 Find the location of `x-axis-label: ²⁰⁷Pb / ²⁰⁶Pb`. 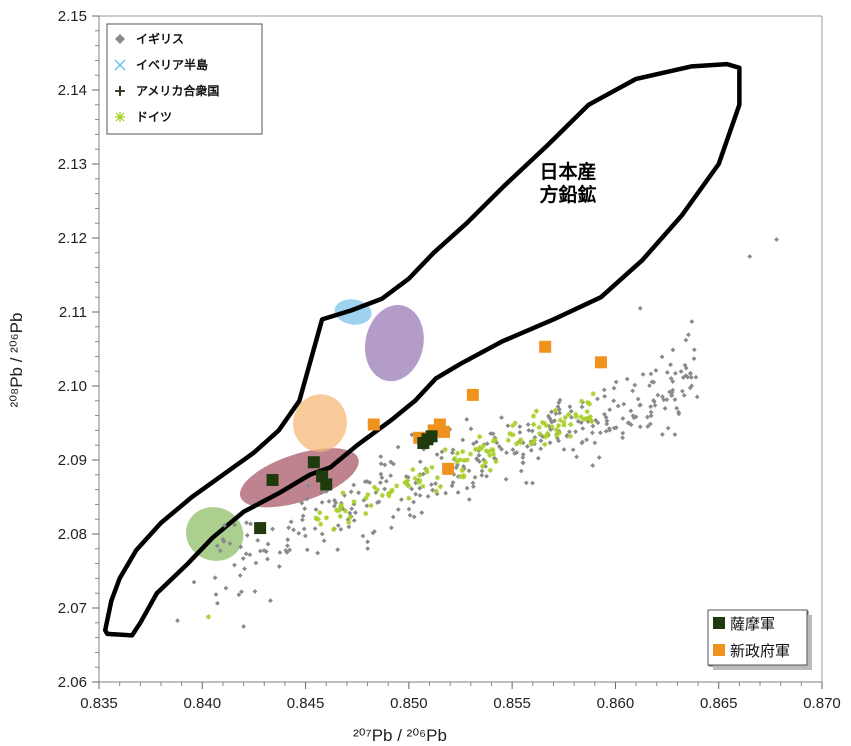

x-axis-label: ²⁰⁷Pb / ²⁰⁶Pb is located at coordinates (400, 735).